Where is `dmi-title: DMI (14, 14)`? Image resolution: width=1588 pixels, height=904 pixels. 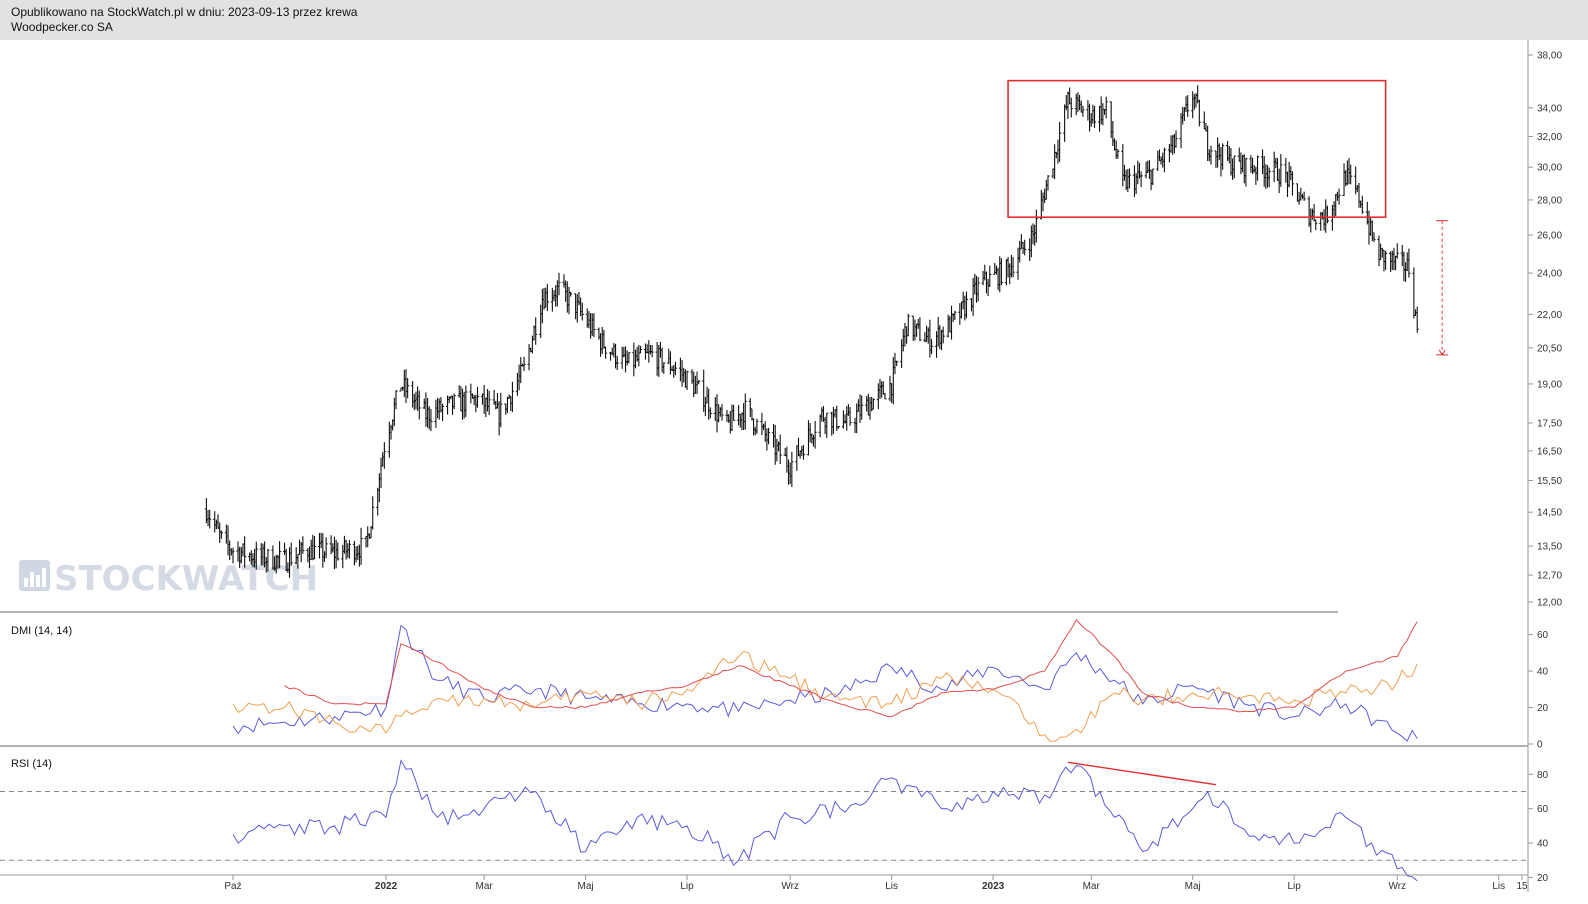 dmi-title: DMI (14, 14) is located at coordinates (41, 631).